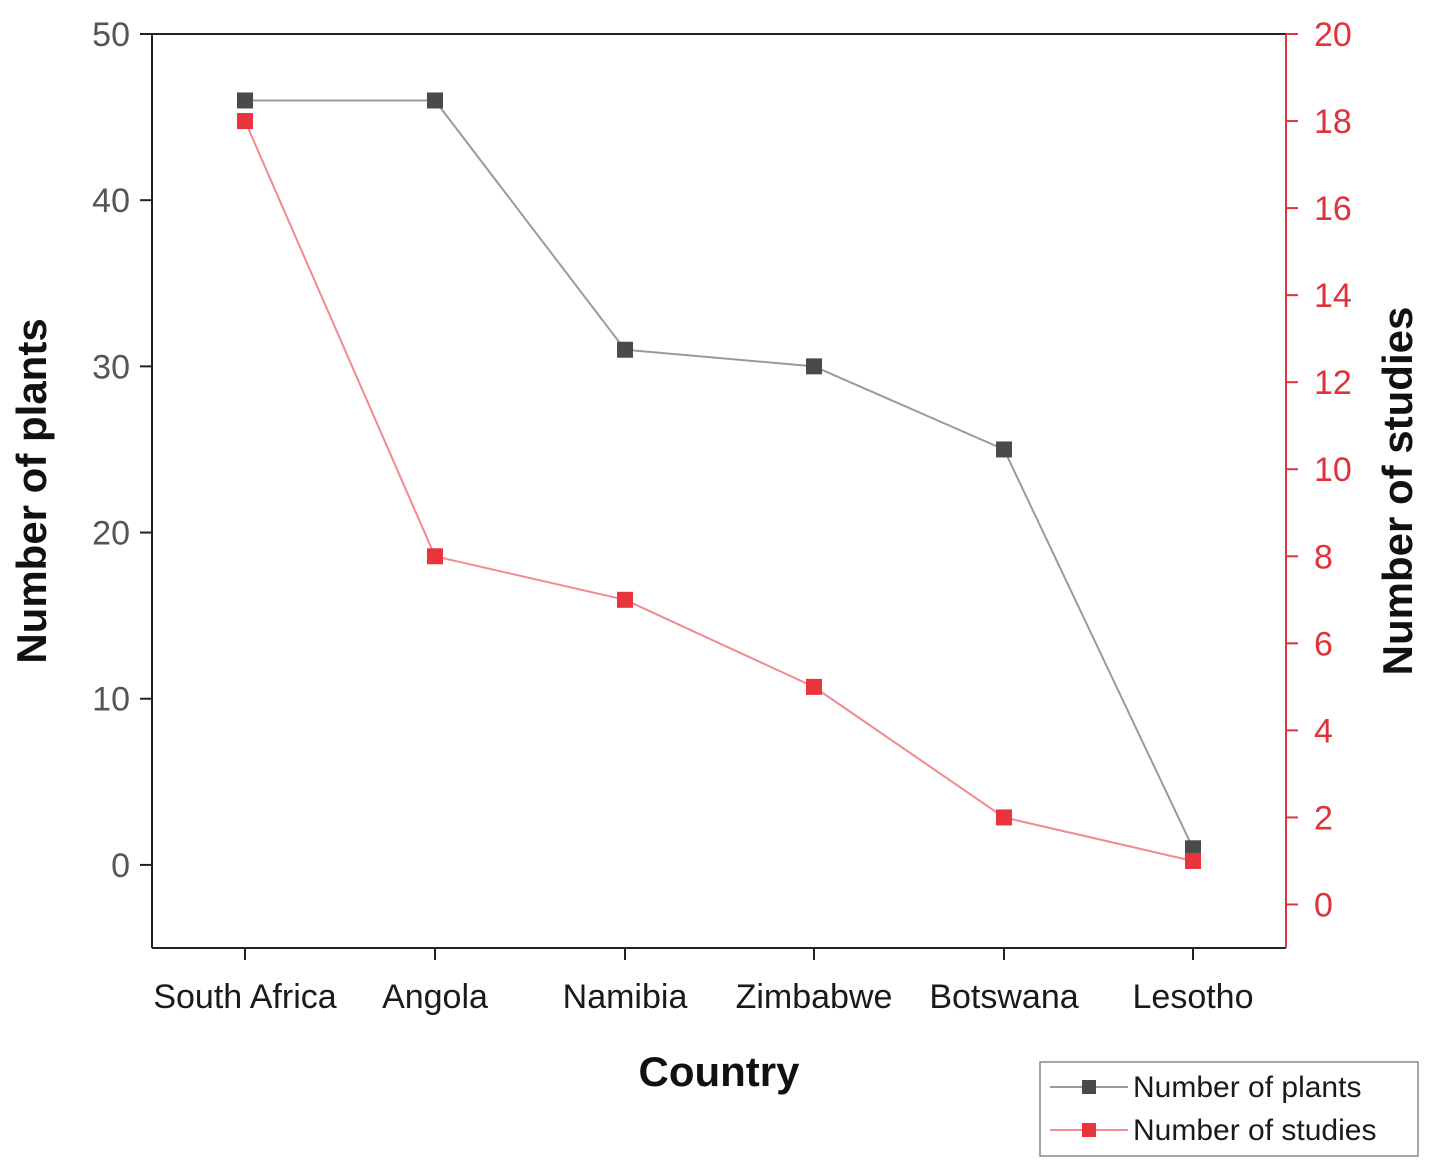  Describe the element at coordinates (1089, 1130) in the screenshot. I see `legend-marker-studies` at that location.